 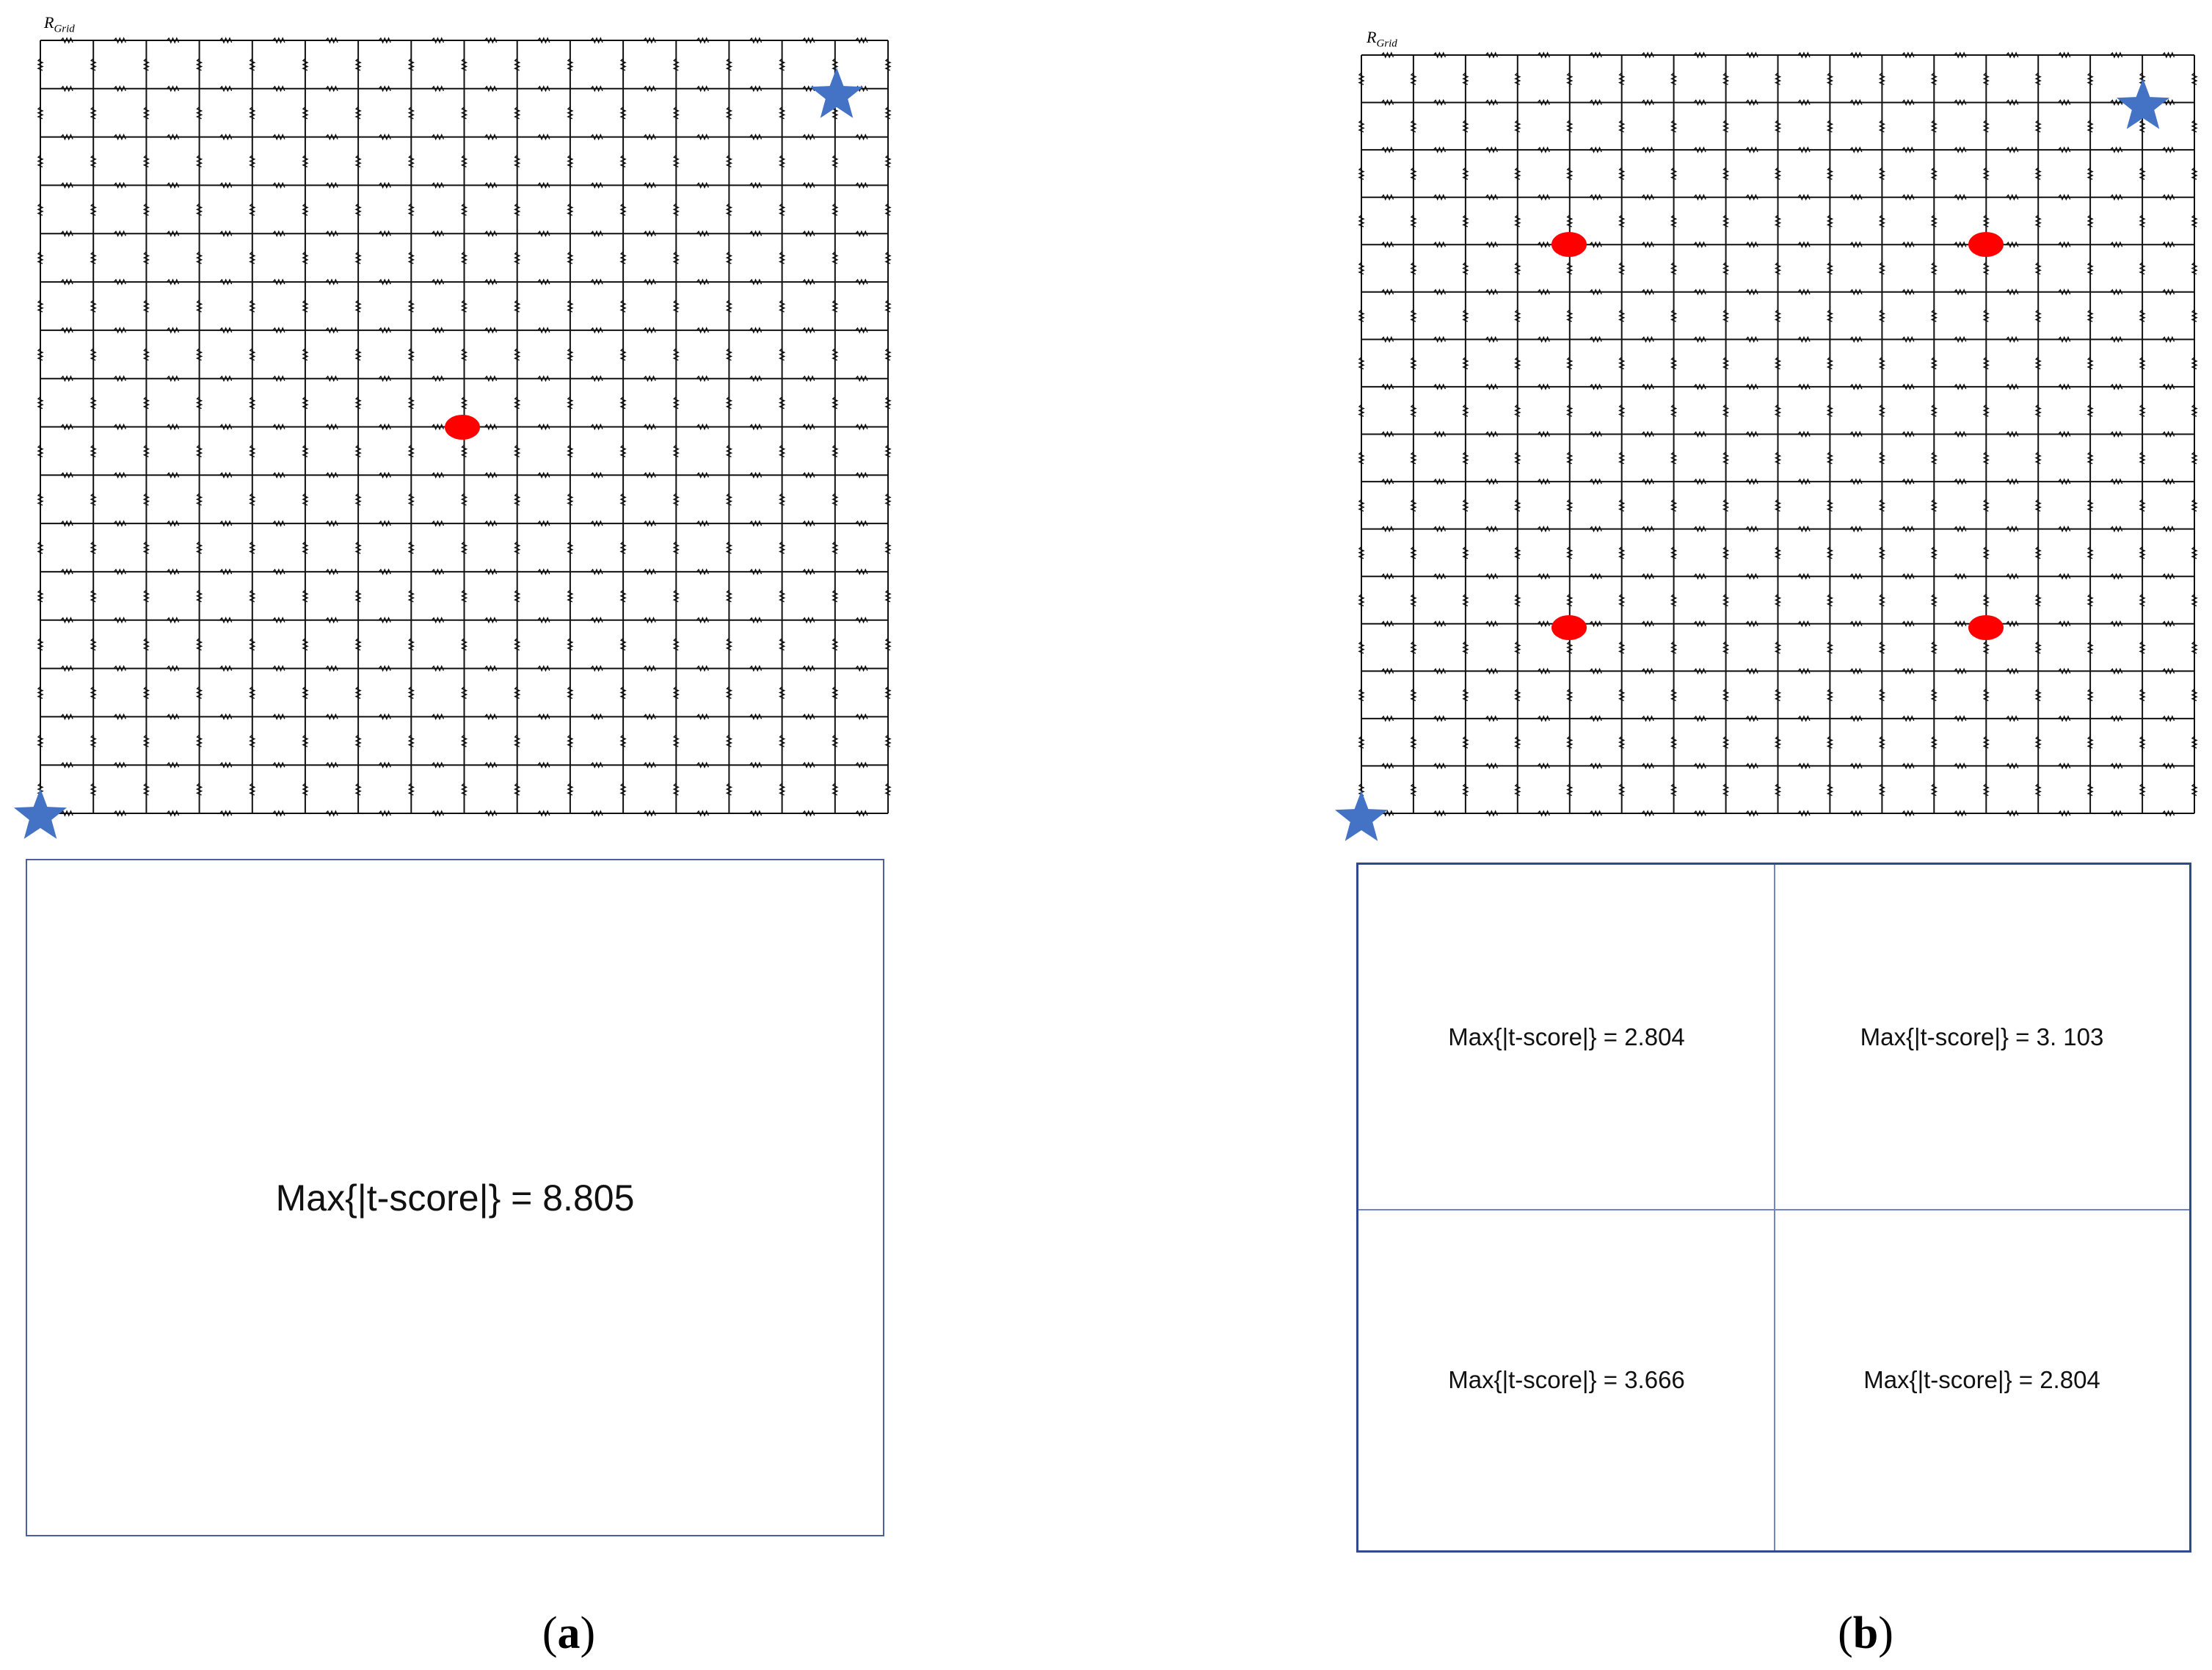 I want to click on grid-label-b: RGrid, so click(x=1382, y=39).